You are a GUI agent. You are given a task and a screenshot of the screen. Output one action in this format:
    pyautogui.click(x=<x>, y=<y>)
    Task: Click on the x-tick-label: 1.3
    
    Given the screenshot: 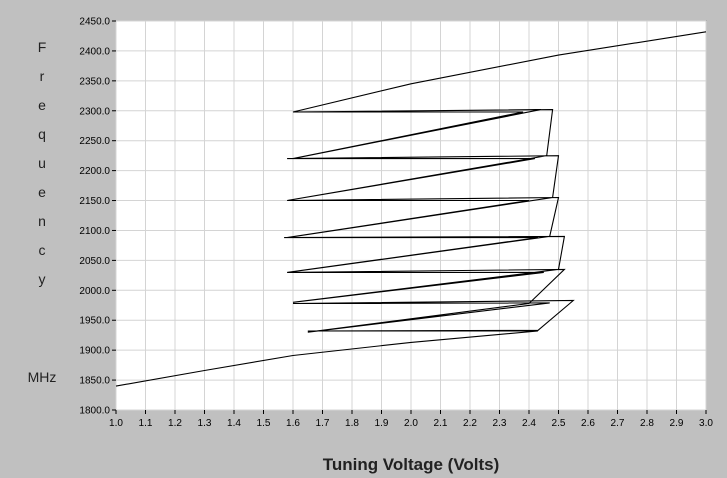 What is the action you would take?
    pyautogui.click(x=205, y=423)
    